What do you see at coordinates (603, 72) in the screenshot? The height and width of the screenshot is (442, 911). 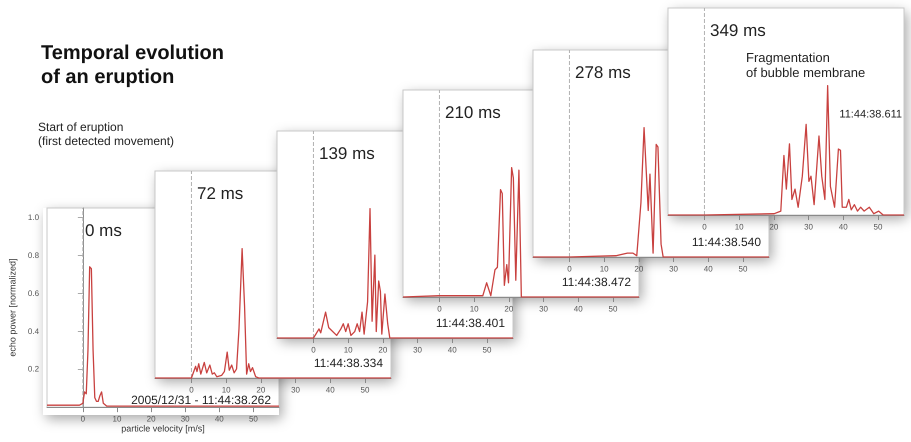 I see `chart-subtitle: 278 ms` at bounding box center [603, 72].